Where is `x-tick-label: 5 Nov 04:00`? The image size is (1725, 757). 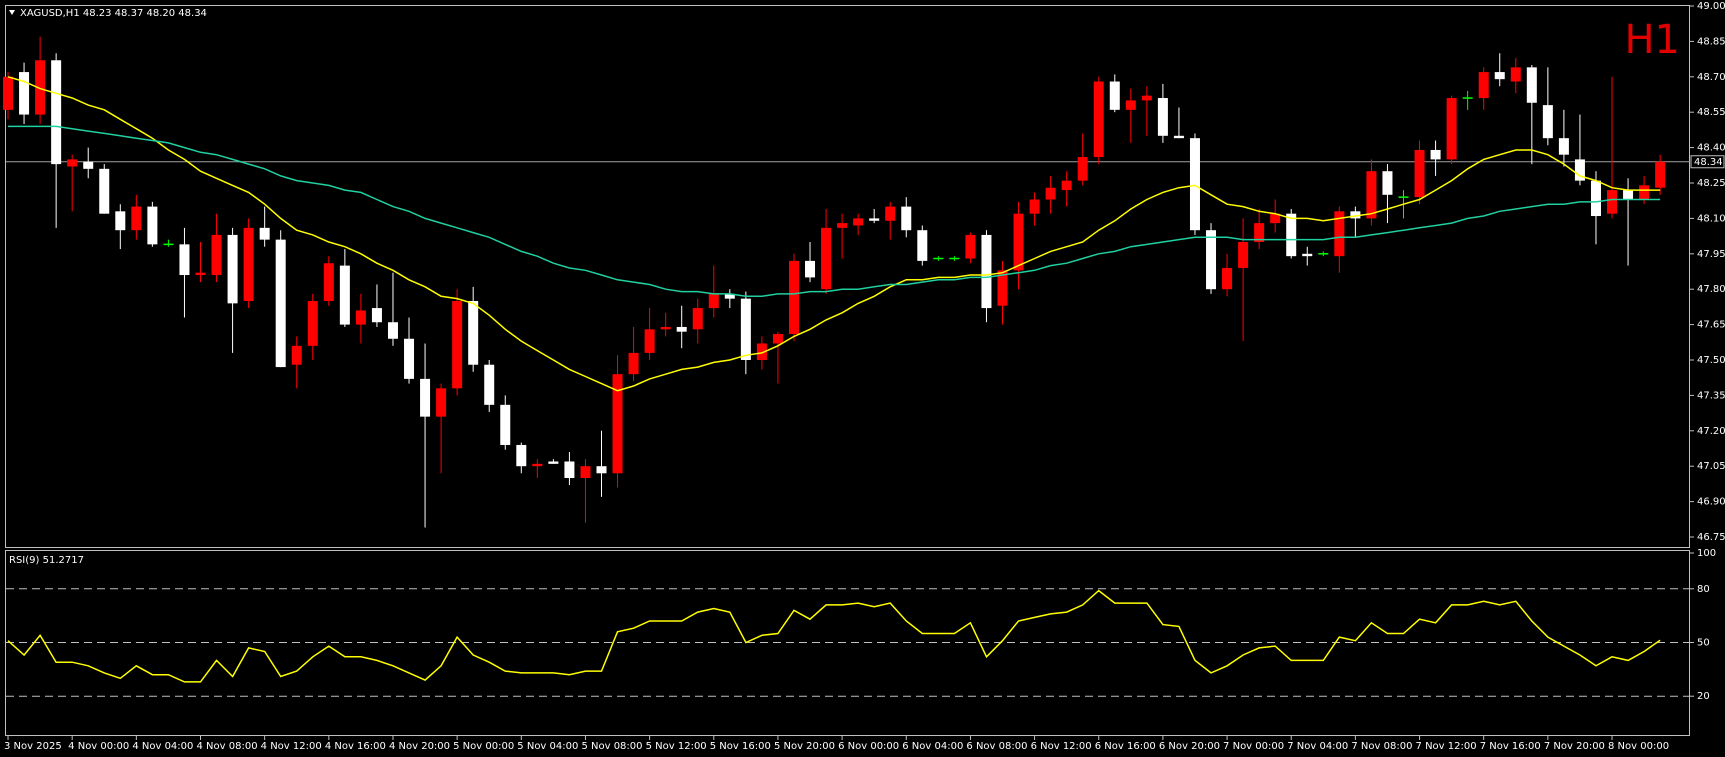
x-tick-label: 5 Nov 04:00 is located at coordinates (547, 746).